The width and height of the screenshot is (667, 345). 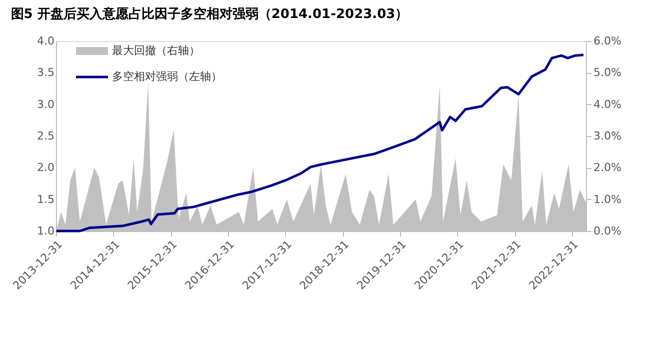 What do you see at coordinates (608, 73) in the screenshot?
I see `y2-tick-label: 5.0%` at bounding box center [608, 73].